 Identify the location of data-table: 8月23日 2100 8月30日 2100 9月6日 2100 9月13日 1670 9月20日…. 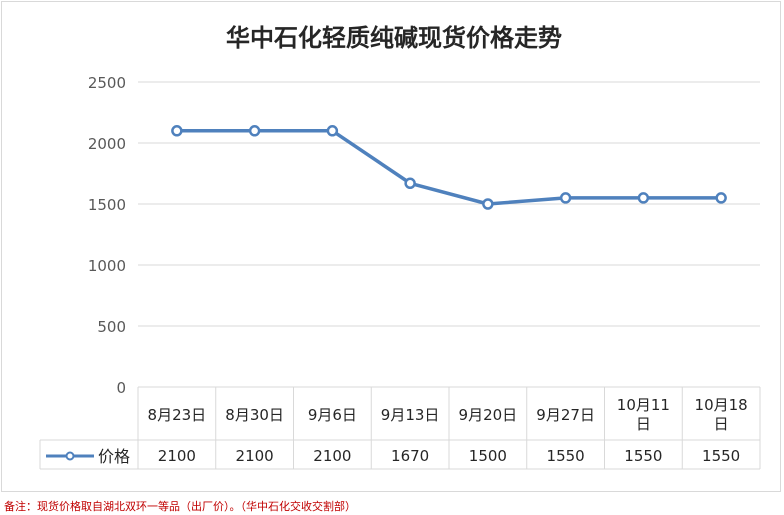
(400, 428).